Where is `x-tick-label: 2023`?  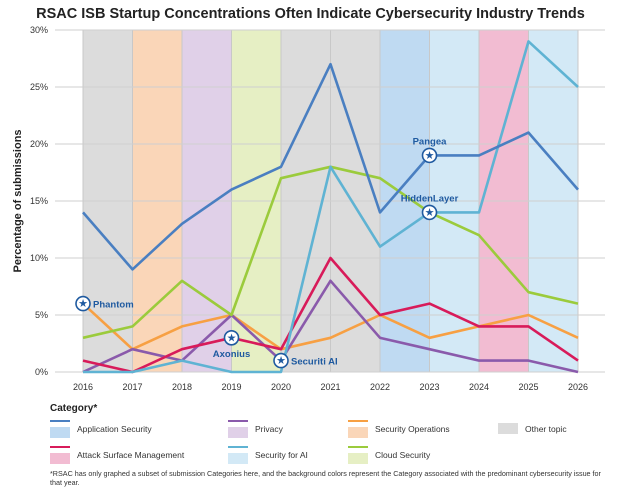 x-tick-label: 2023 is located at coordinates (429, 387).